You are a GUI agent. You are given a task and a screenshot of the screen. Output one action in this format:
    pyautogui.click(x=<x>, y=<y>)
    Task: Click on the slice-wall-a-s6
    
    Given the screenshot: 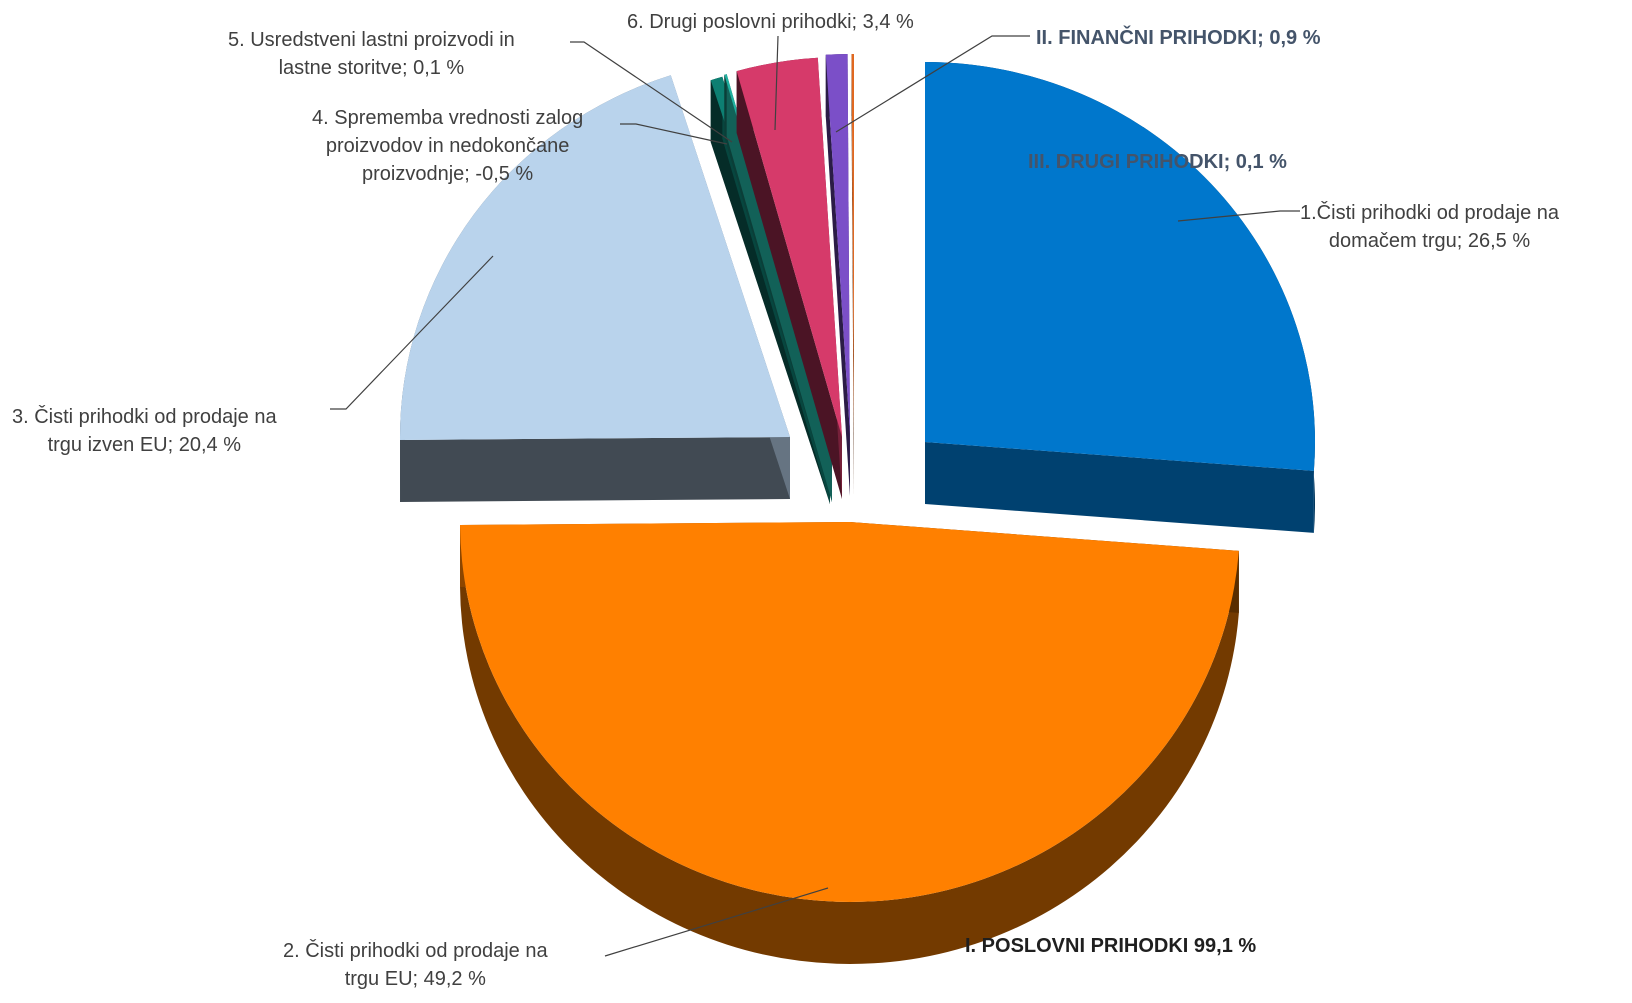 What is the action you would take?
    pyautogui.click(x=789, y=285)
    